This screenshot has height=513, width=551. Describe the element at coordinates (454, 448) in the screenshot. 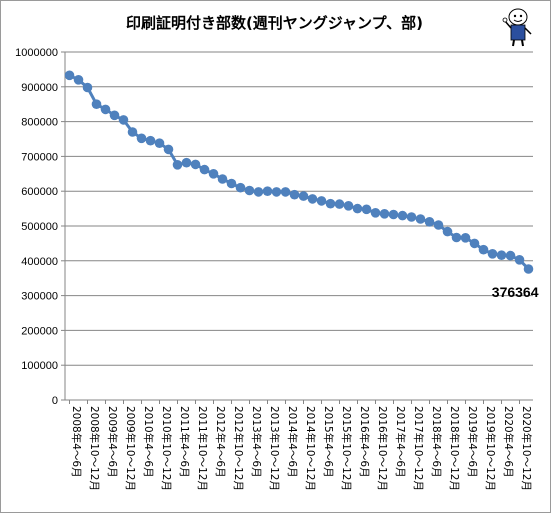

I see `x-tick-label: 2018年10～12月` at that location.